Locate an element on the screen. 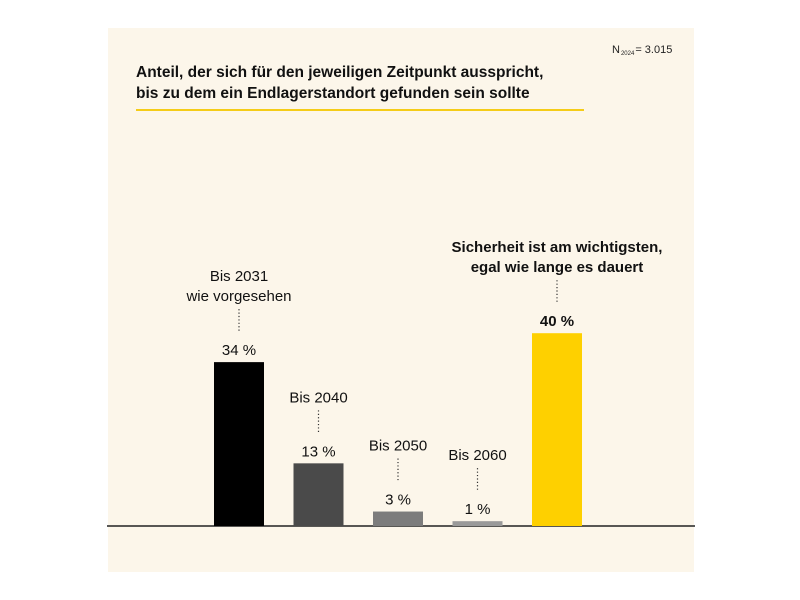 Image resolution: width=800 pixels, height=600 pixels. value-label-4: 1 % is located at coordinates (478, 509).